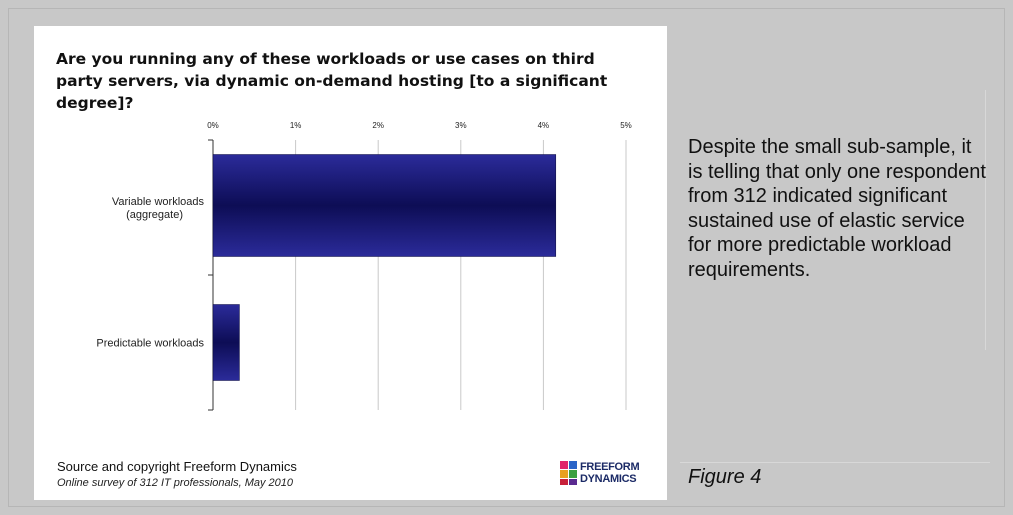  Describe the element at coordinates (544, 125) in the screenshot. I see `x-tick-label: 4%` at that location.